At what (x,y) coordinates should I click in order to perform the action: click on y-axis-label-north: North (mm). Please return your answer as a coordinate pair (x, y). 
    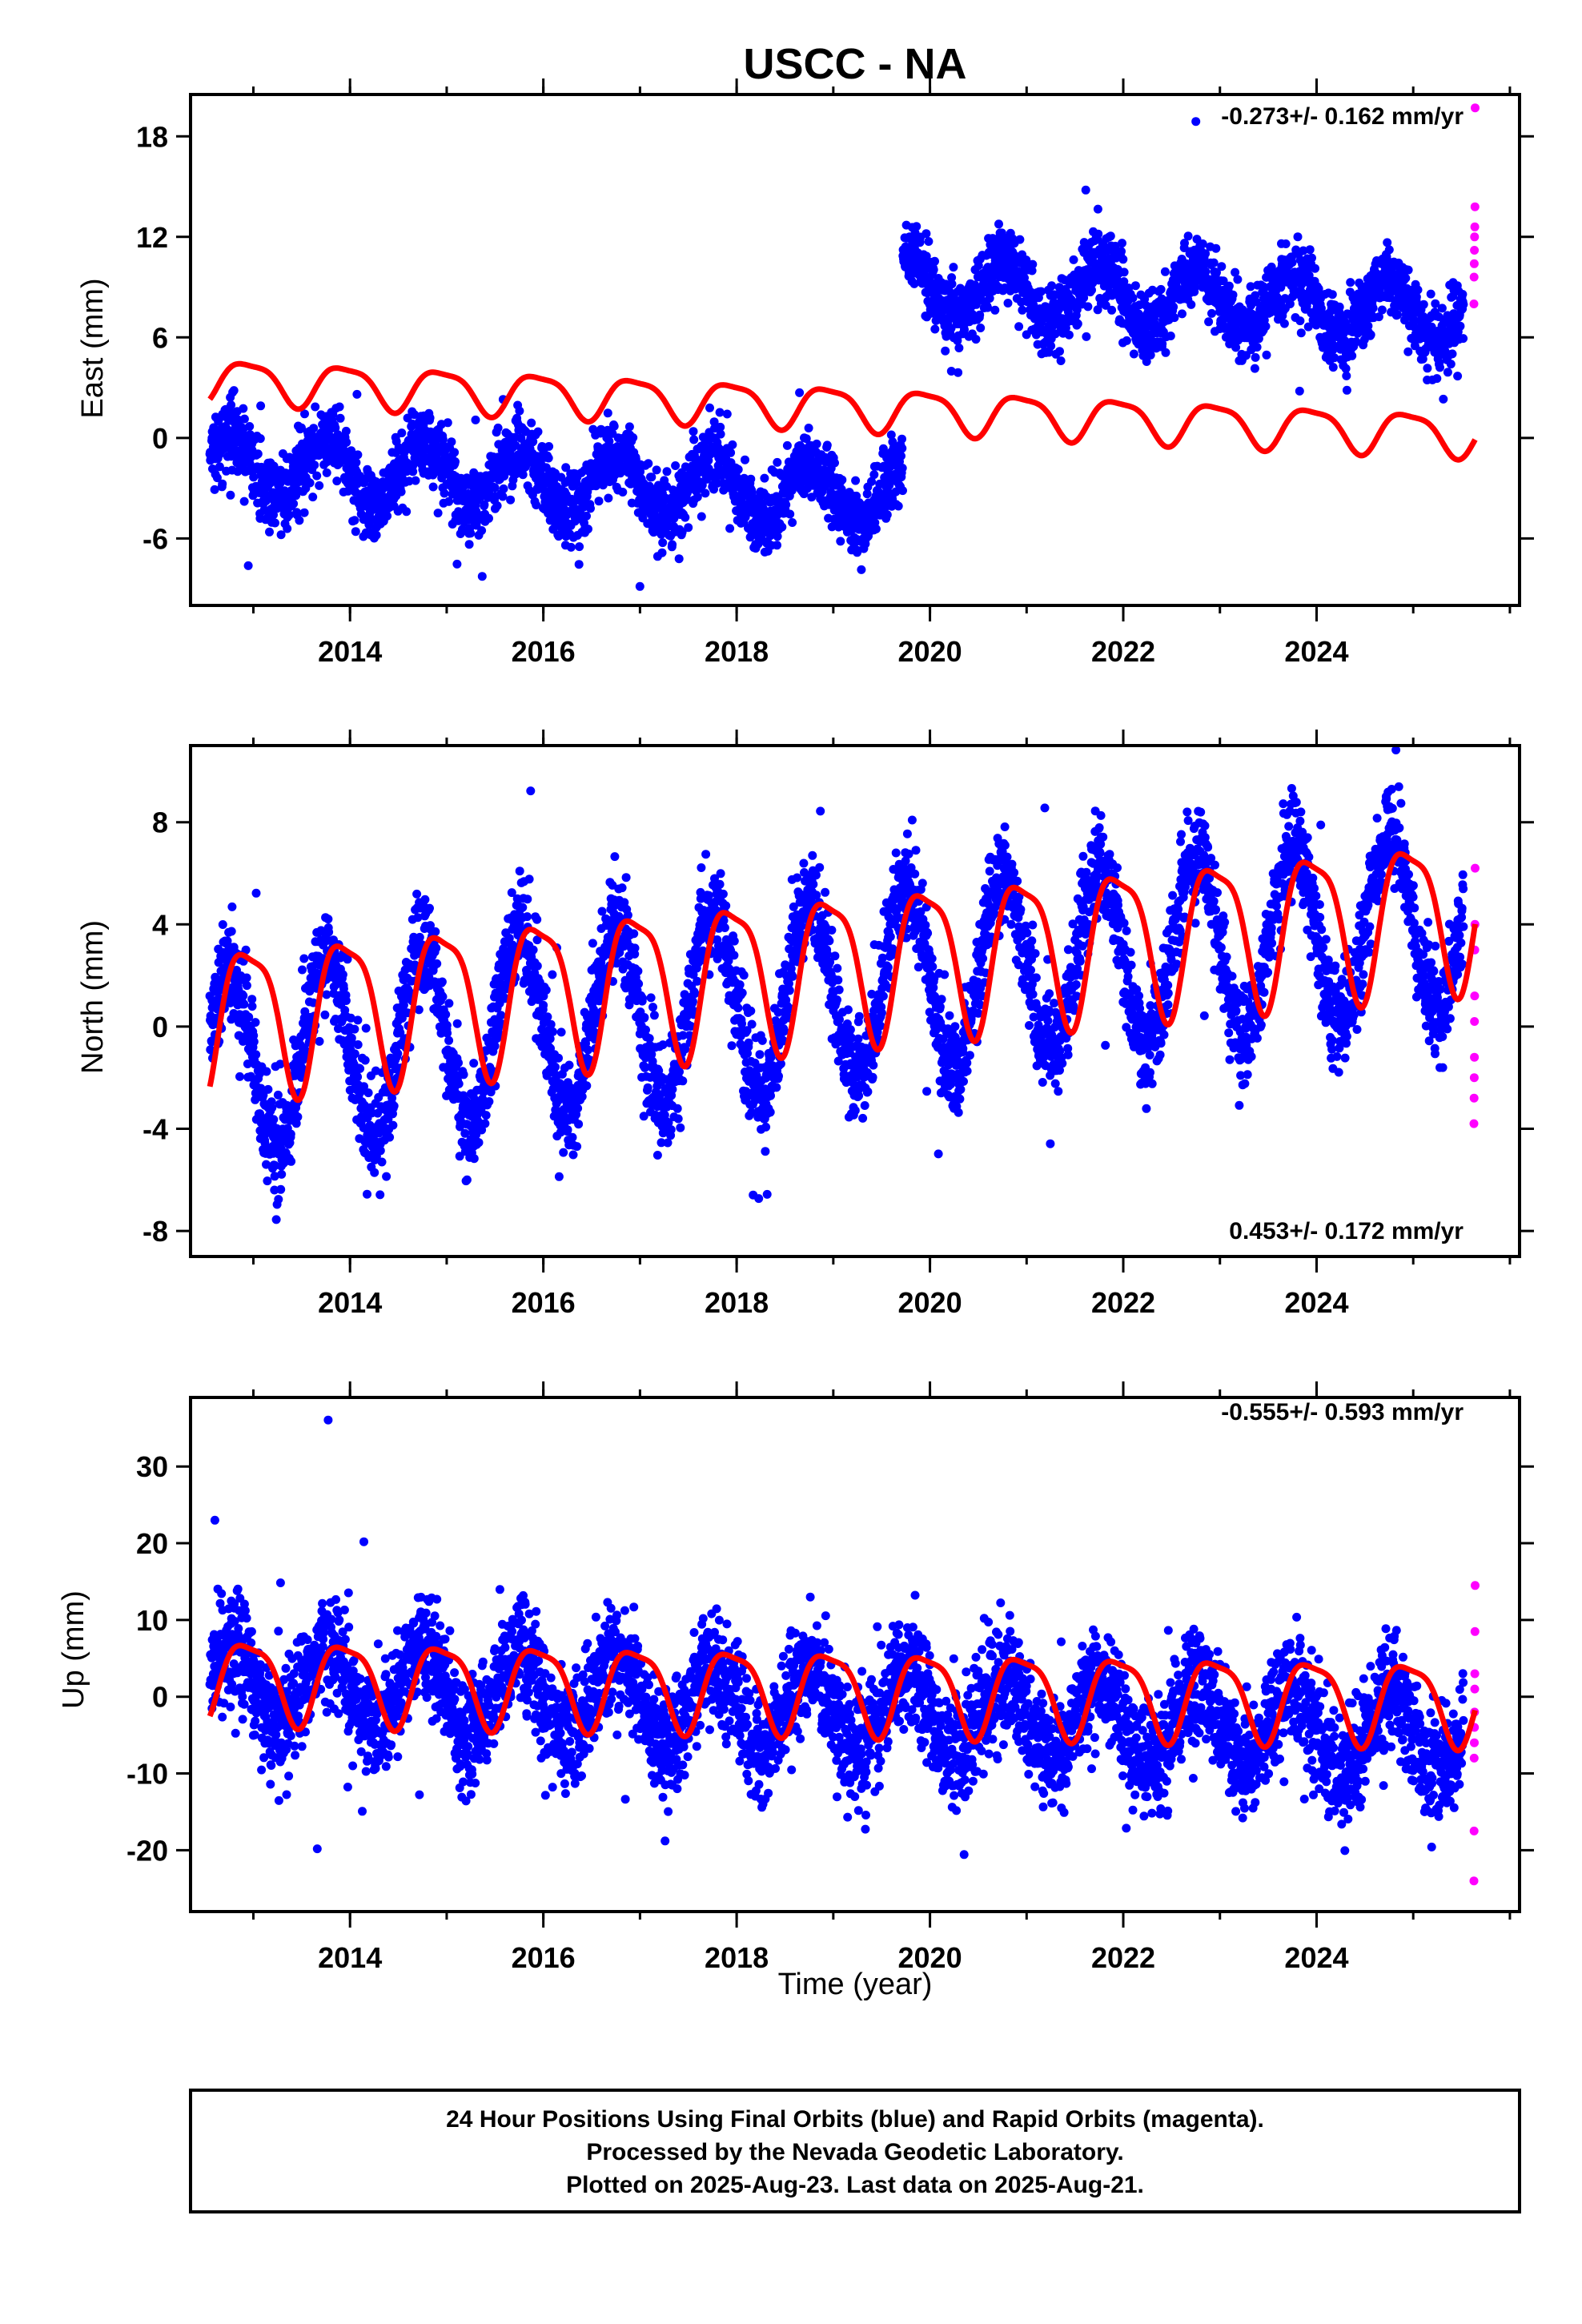
    Looking at the image, I should click on (93, 997).